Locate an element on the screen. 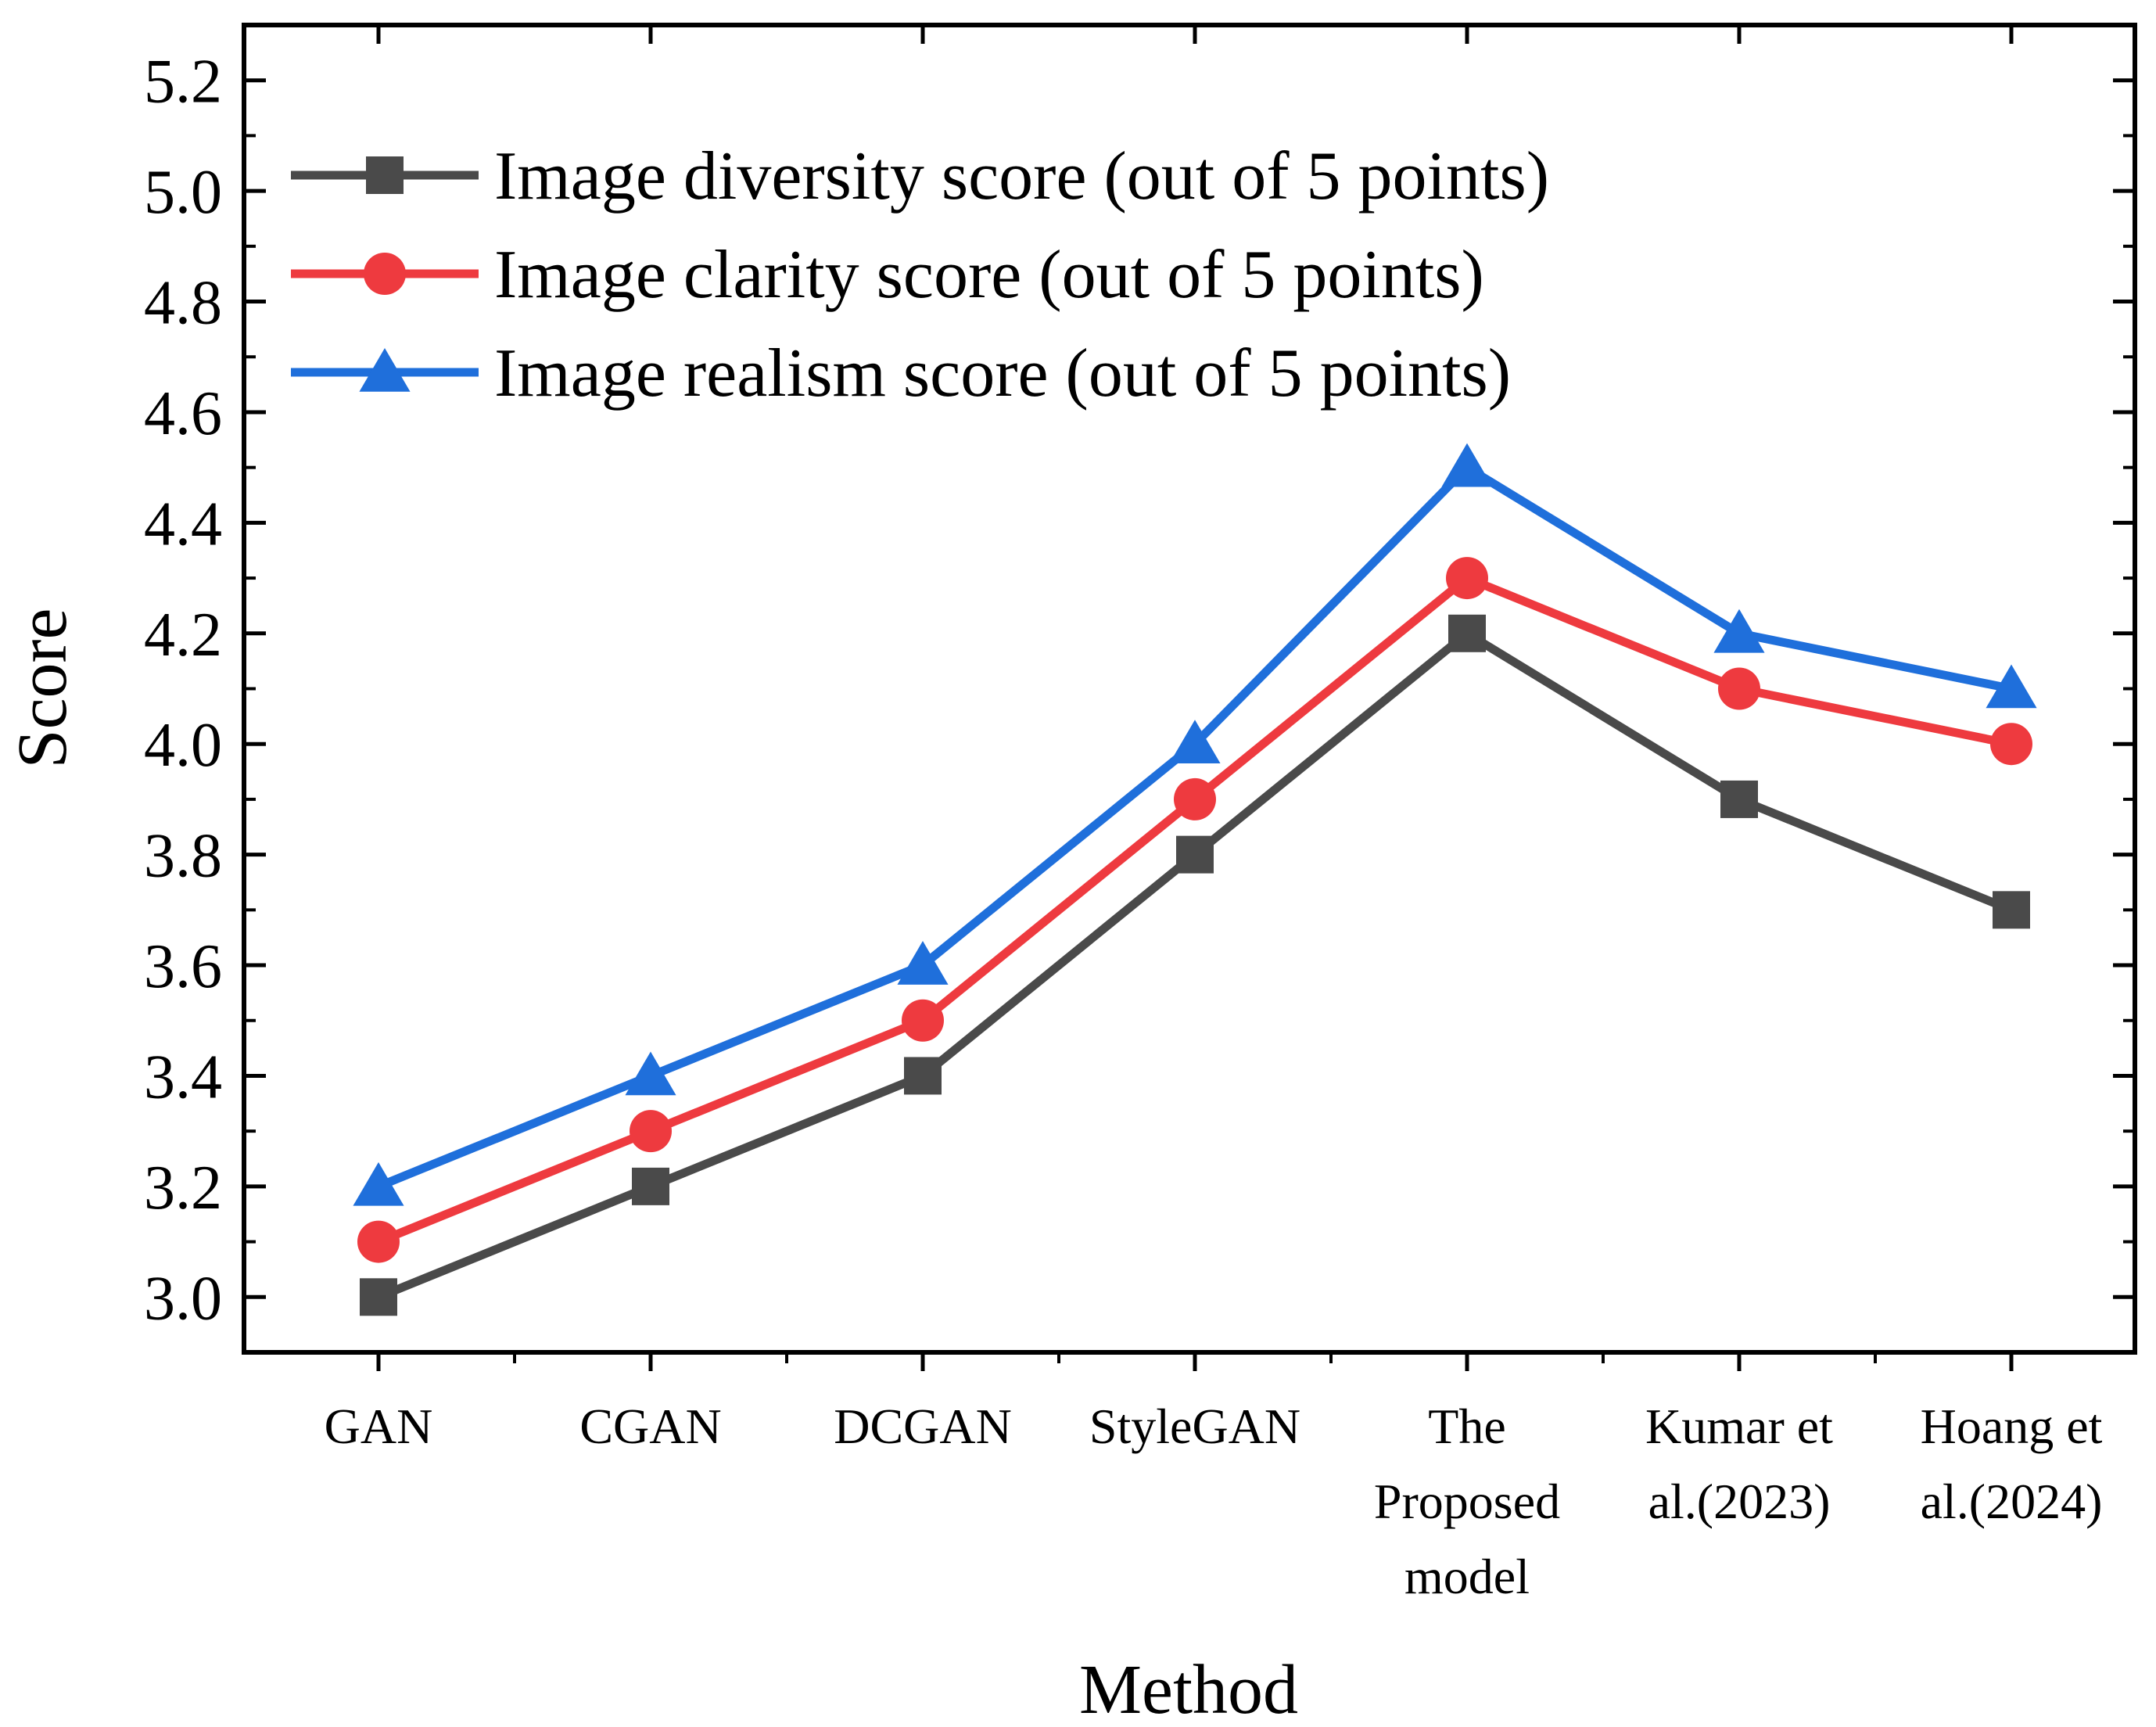 The height and width of the screenshot is (1727, 2156). x-category-label-line: The is located at coordinates (1467, 1426).